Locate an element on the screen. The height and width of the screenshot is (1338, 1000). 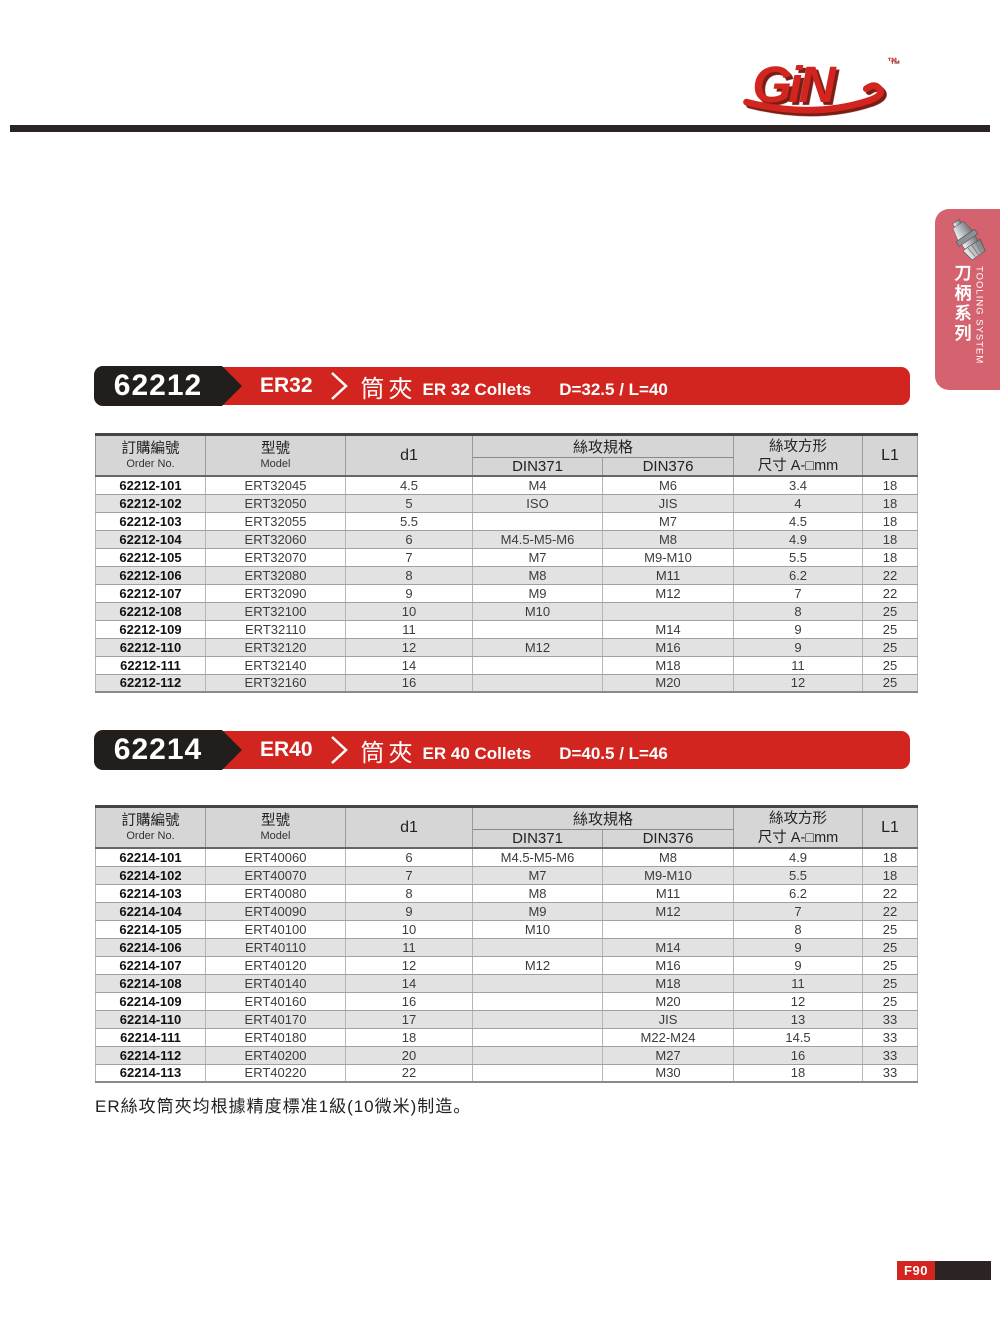
table-cell: M20 is located at coordinates (668, 1001).